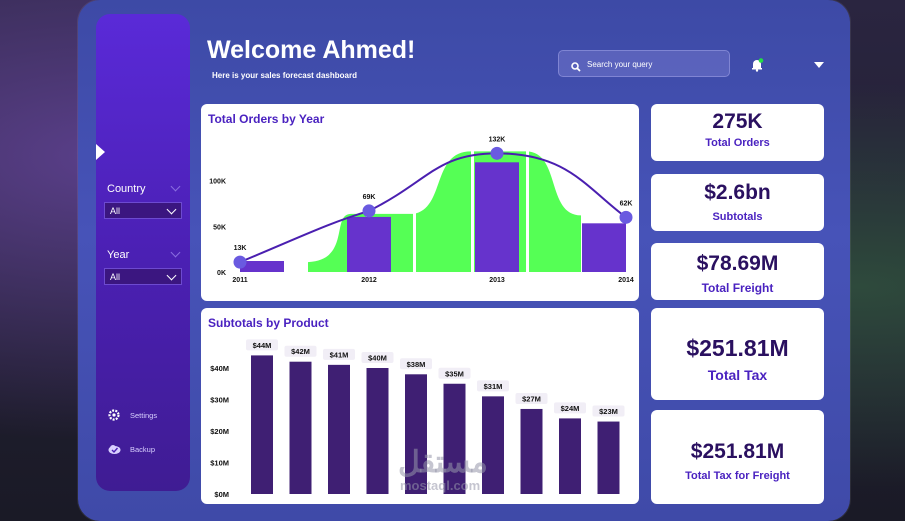  I want to click on kpi-value: $78.69M, so click(737, 263).